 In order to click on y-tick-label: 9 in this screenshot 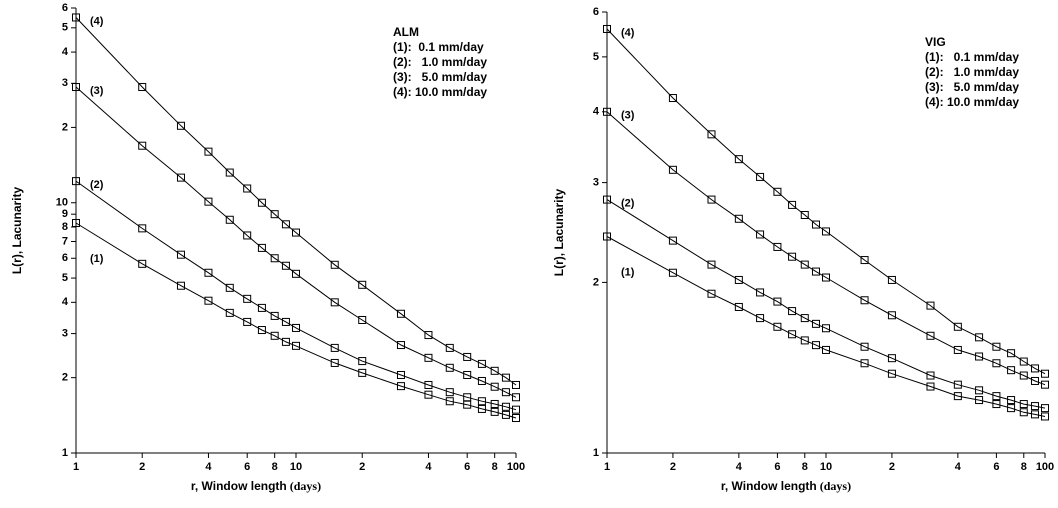, I will do `click(65, 214)`.